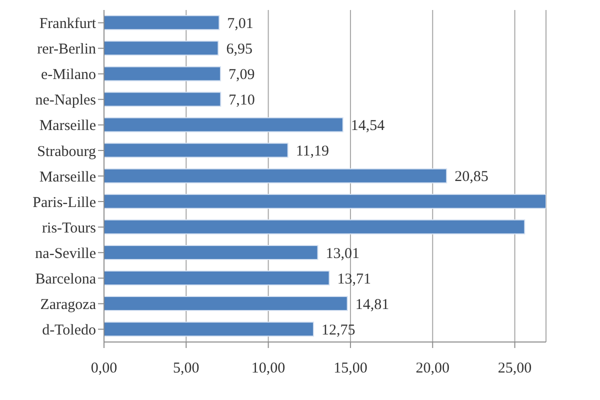 Image resolution: width=600 pixels, height=400 pixels. I want to click on y-tick-label: Frankfurt, so click(68, 24).